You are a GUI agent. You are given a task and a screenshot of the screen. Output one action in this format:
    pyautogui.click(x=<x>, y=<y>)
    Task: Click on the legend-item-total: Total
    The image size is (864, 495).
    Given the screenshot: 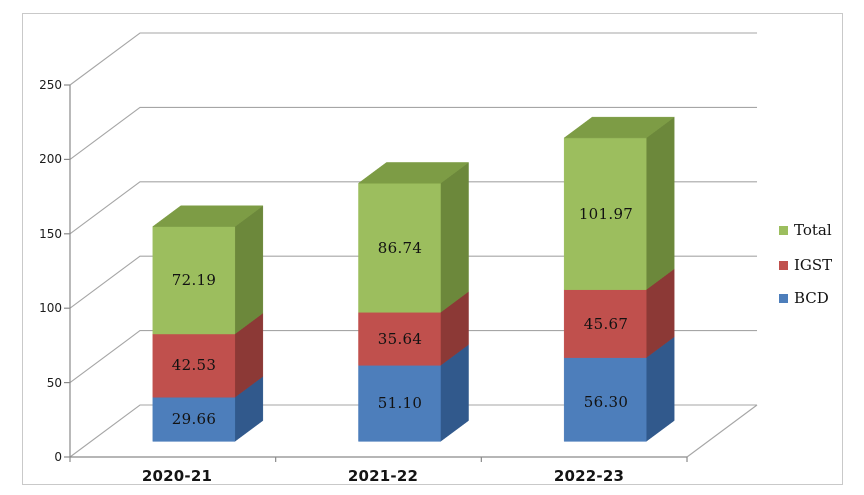 What is the action you would take?
    pyautogui.click(x=805, y=230)
    